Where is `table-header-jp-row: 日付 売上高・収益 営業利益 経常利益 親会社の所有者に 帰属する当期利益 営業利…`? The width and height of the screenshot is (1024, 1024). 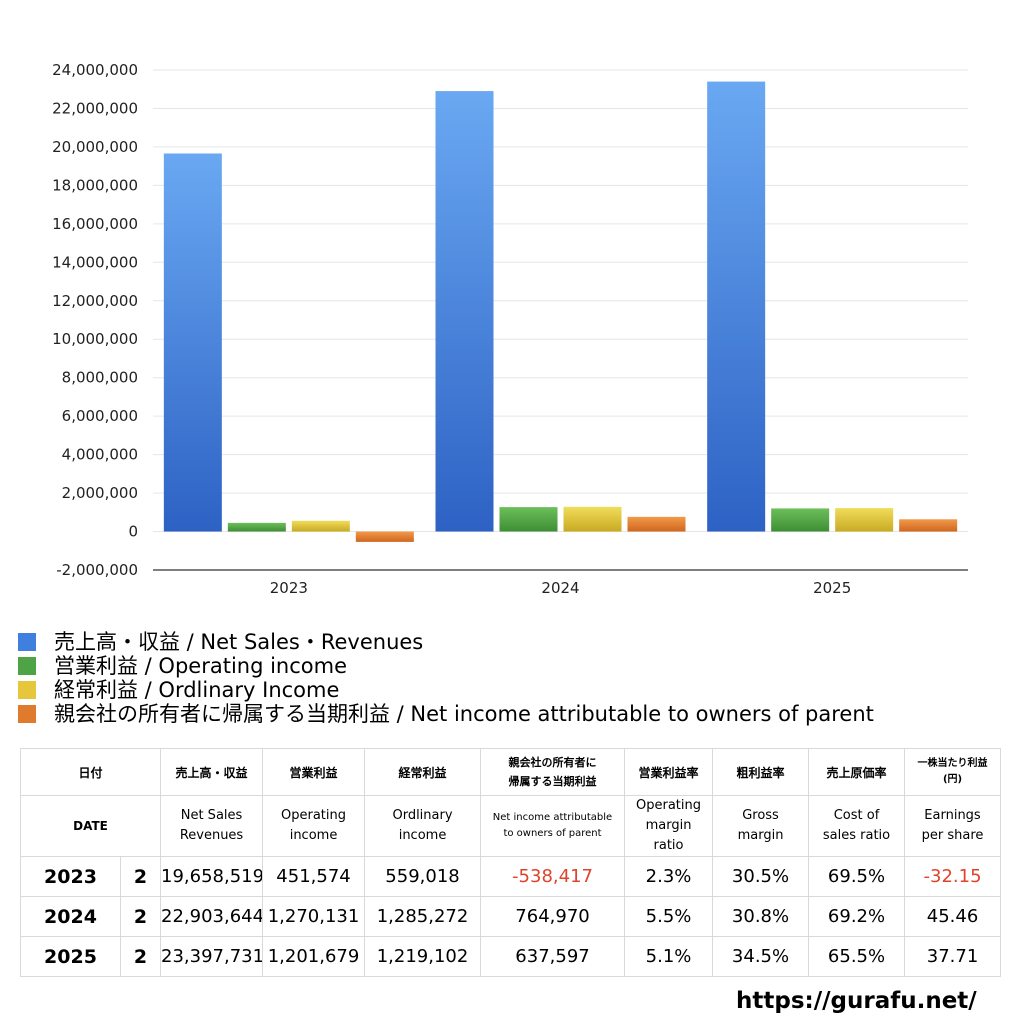
table-header-jp-row: 日付 売上高・収益 営業利益 経常利益 親会社の所有者に 帰属する当期利益 営業利… is located at coordinates (510, 772).